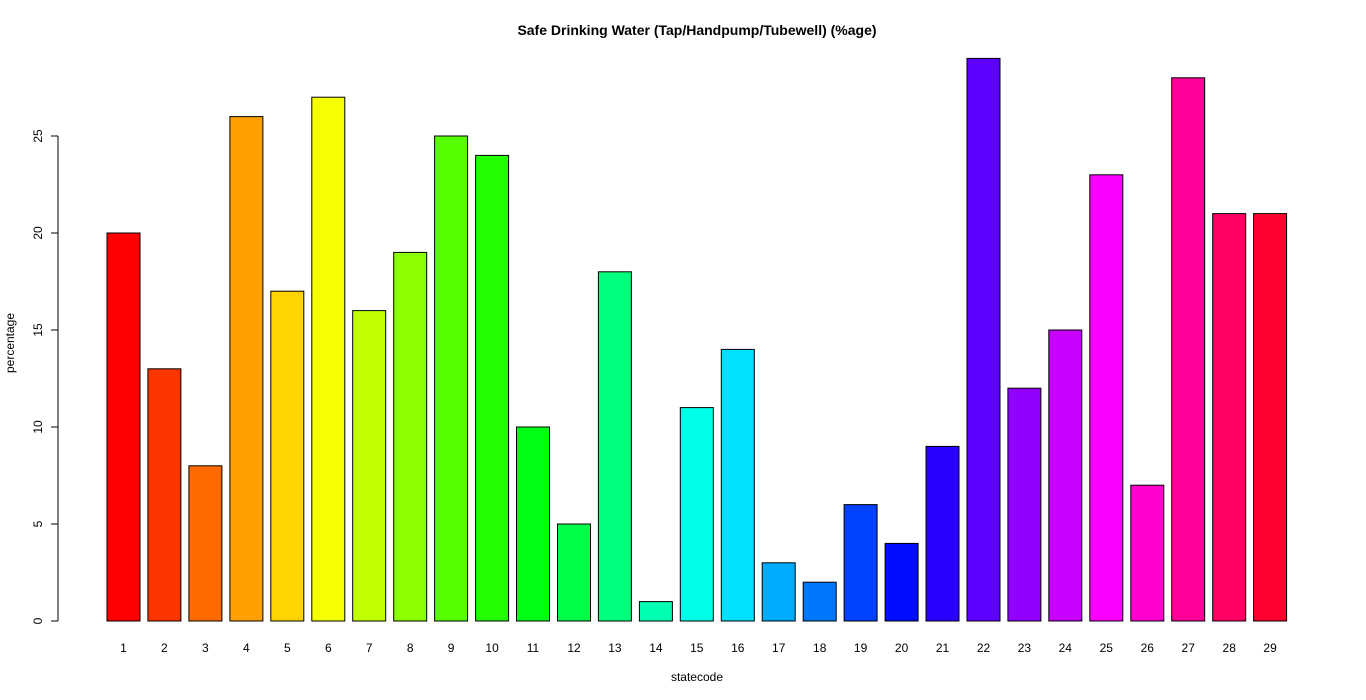 The image size is (1366, 700). What do you see at coordinates (533, 648) in the screenshot?
I see `x-tick-label: 11` at bounding box center [533, 648].